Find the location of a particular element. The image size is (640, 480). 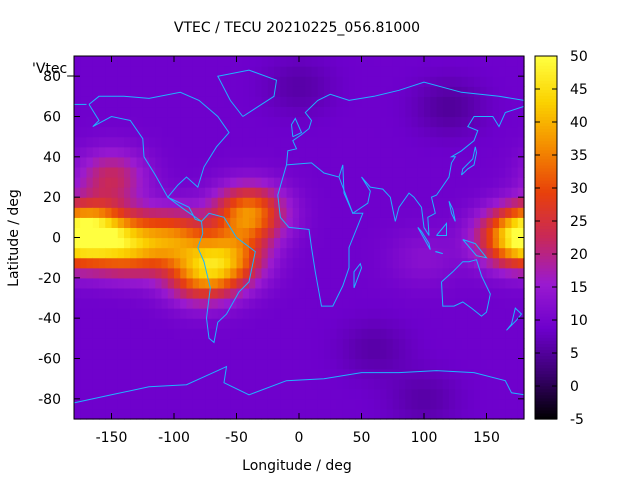

y-tick-label: 40 is located at coordinates (52, 158).